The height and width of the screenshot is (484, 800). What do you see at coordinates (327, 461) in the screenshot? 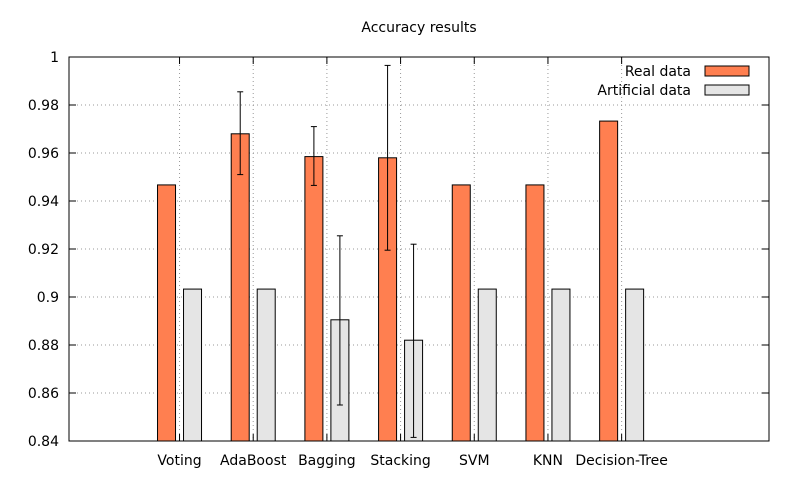
I see `x-tick-label: Bagging` at bounding box center [327, 461].